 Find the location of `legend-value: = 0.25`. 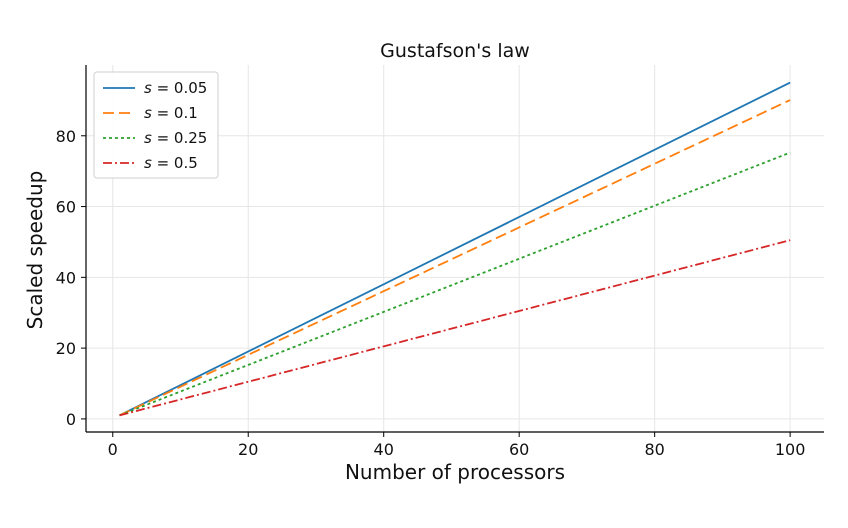

legend-value: = 0.25 is located at coordinates (180, 138).